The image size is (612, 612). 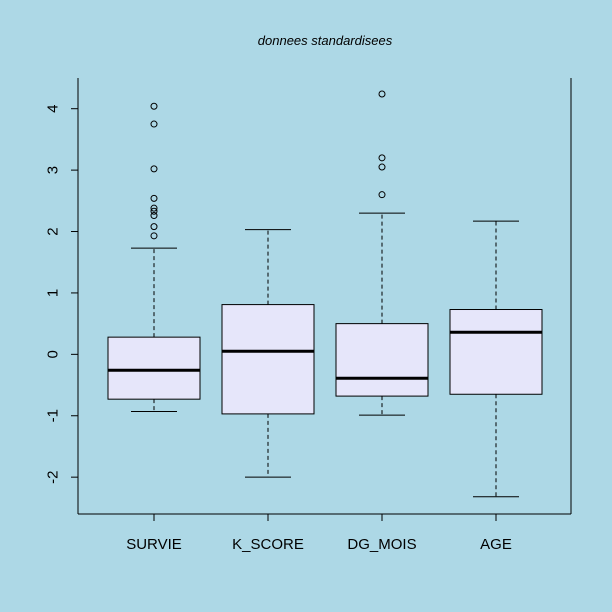 What do you see at coordinates (154, 544) in the screenshot?
I see `x-tick-label: SURVIE` at bounding box center [154, 544].